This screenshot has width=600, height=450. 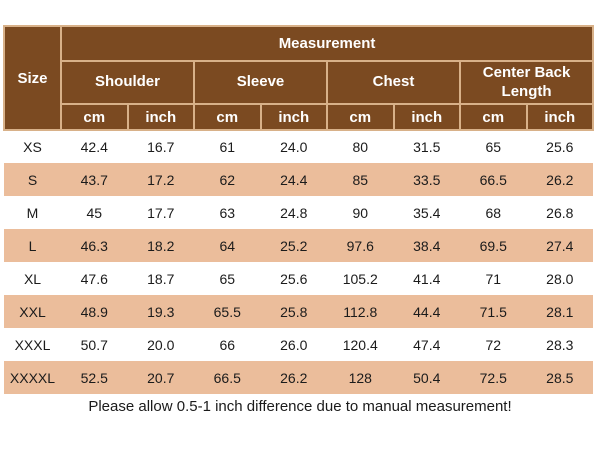 I want to click on value-cell: 47.6, so click(x=94, y=278).